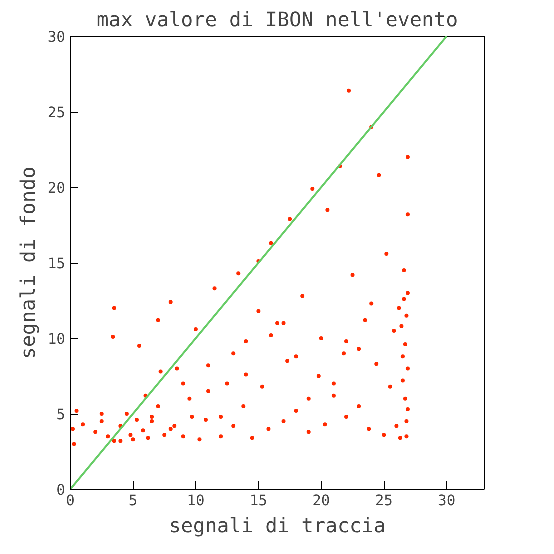 This screenshot has width=554, height=554. I want to click on y-tick-label: 5, so click(61, 415).